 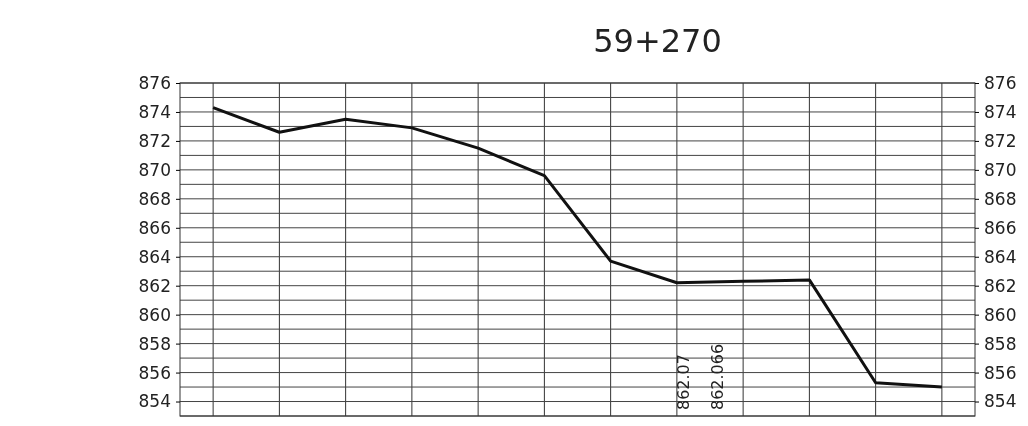 What do you see at coordinates (154, 111) in the screenshot?
I see `y-tick-label: 874` at bounding box center [154, 111].